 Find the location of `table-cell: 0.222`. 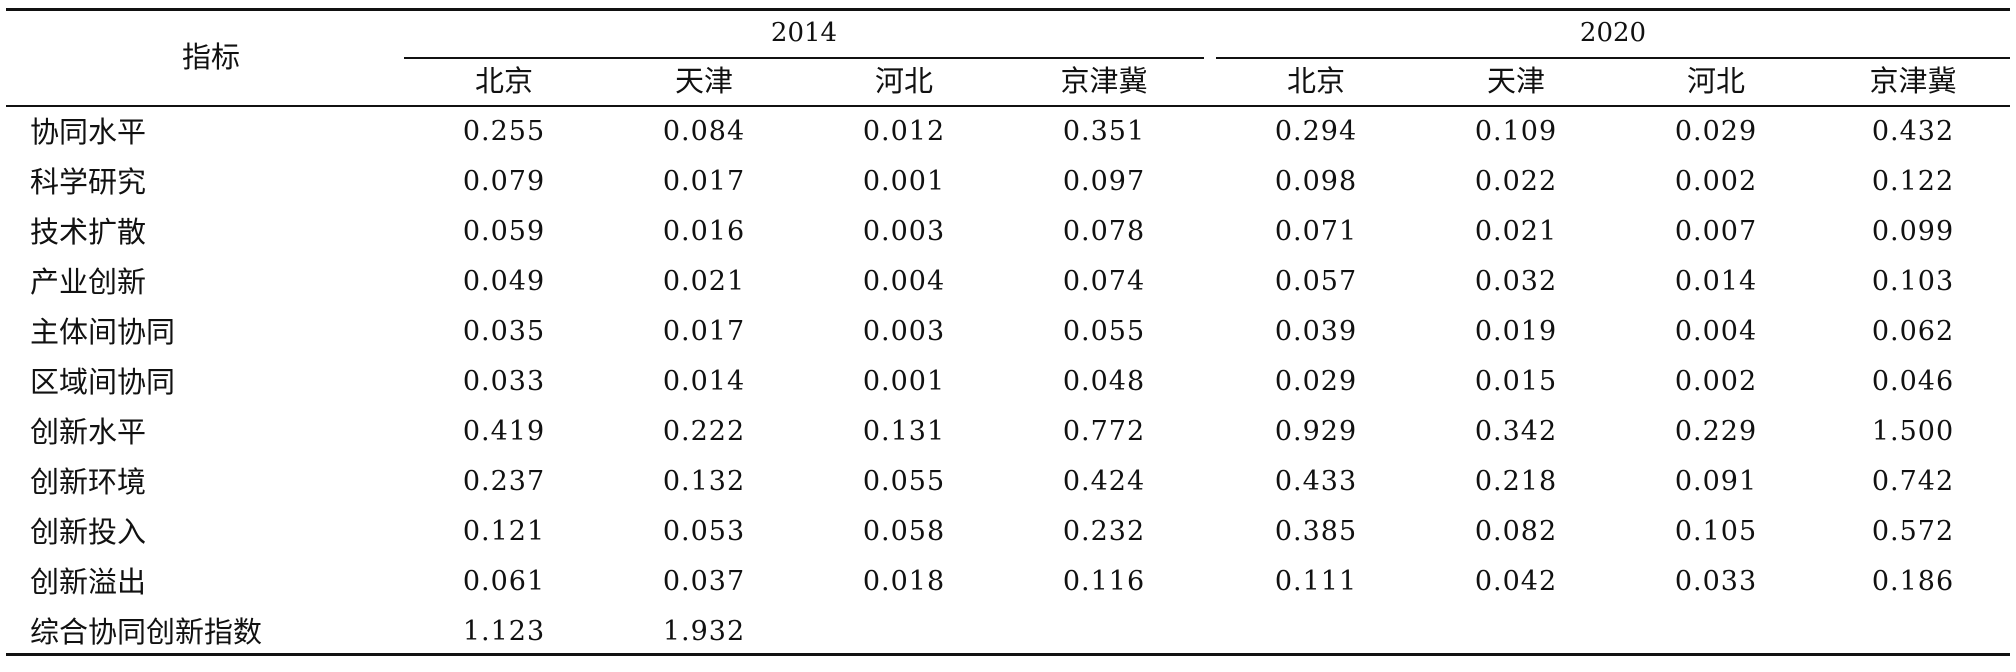

table-cell: 0.222 is located at coordinates (704, 431).